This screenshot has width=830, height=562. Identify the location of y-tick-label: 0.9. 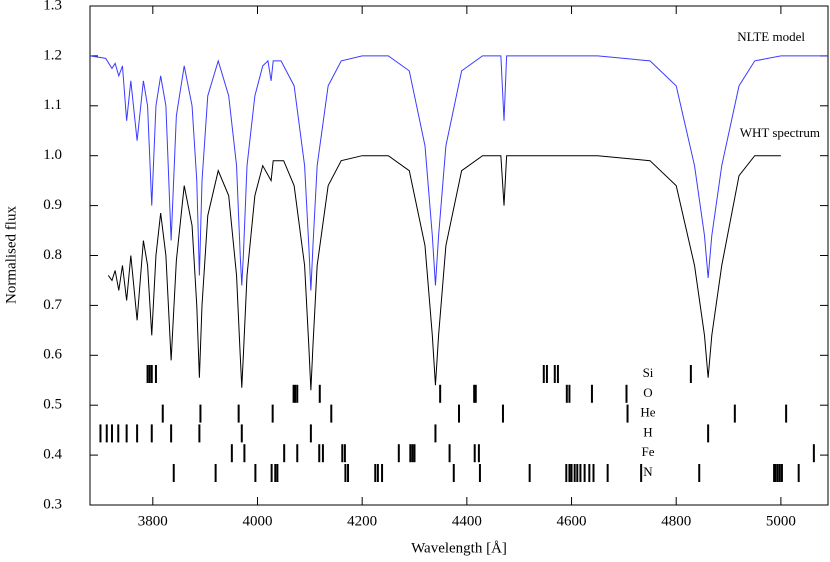
(52, 205).